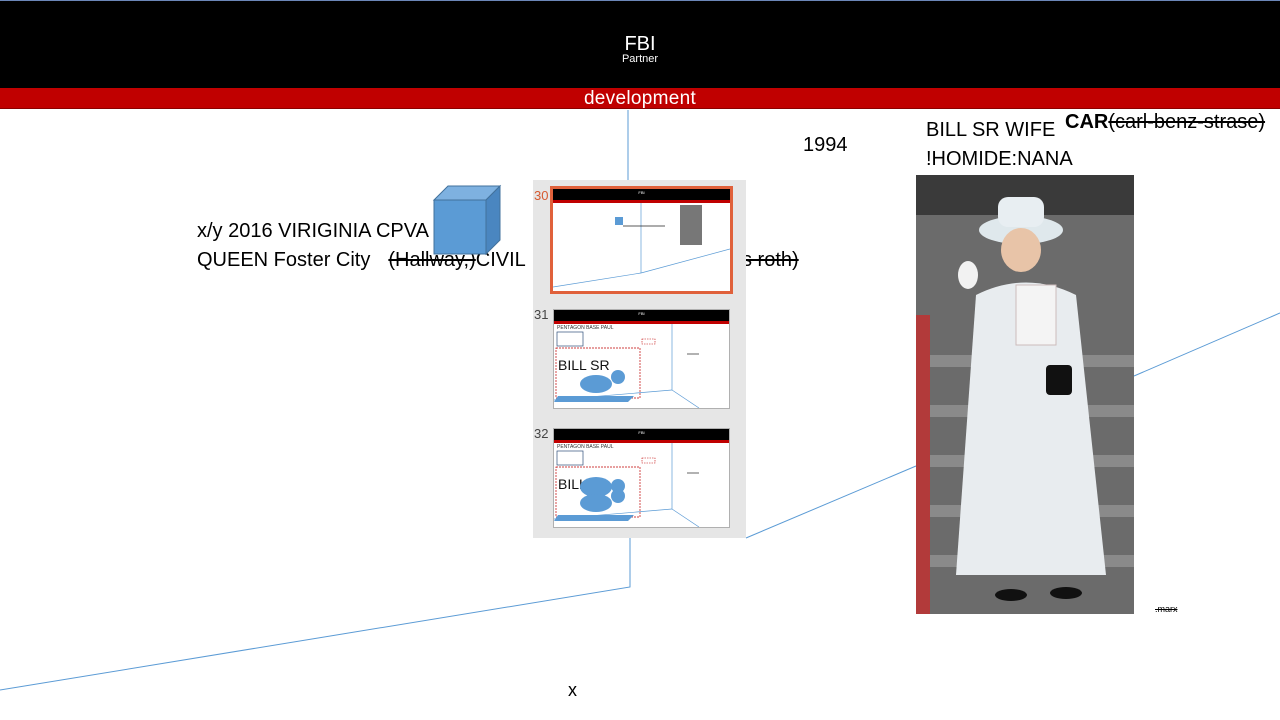  Describe the element at coordinates (999, 159) in the screenshot. I see `homicide-label: !HOMIDE:NANA` at that location.